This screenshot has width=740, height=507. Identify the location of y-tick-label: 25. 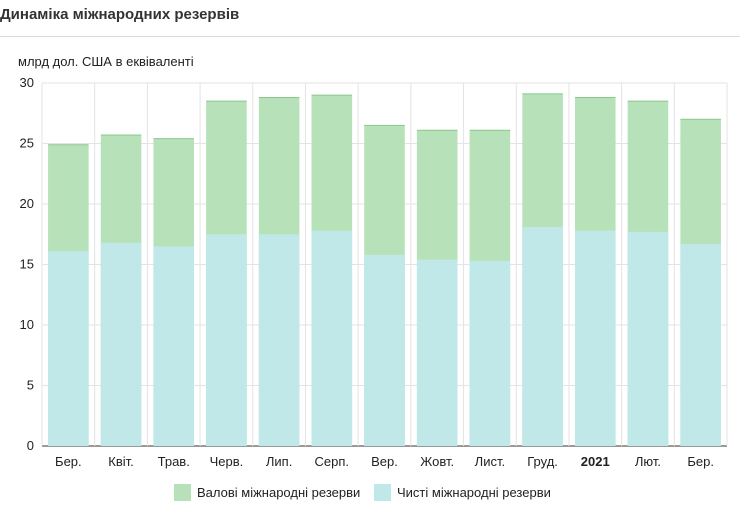
(27, 143).